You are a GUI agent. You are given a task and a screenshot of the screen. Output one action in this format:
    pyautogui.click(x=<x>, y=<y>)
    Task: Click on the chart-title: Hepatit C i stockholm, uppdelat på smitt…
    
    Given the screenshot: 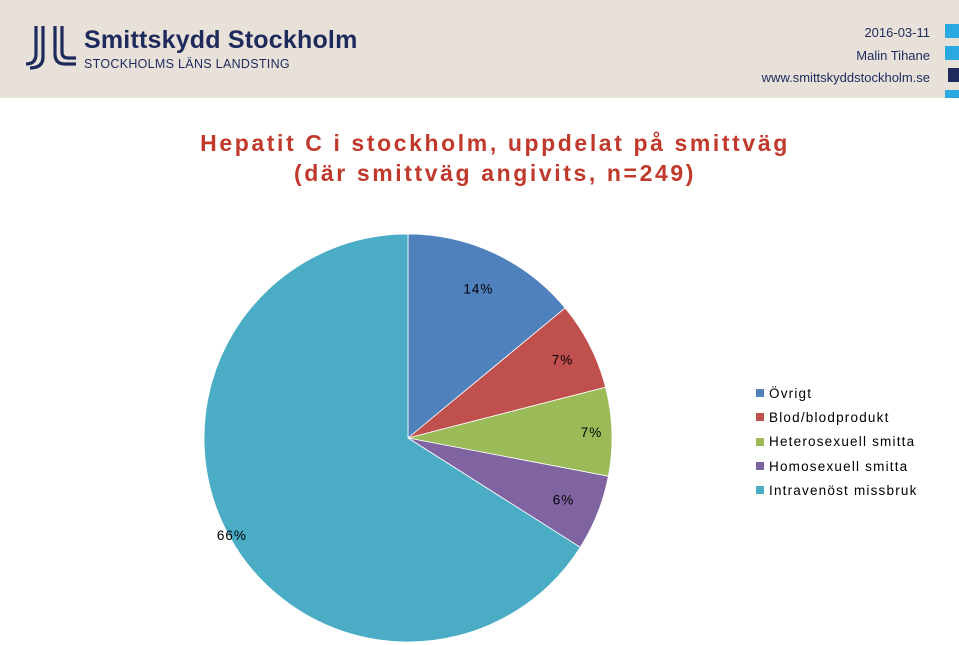 What is the action you would take?
    pyautogui.click(x=495, y=158)
    